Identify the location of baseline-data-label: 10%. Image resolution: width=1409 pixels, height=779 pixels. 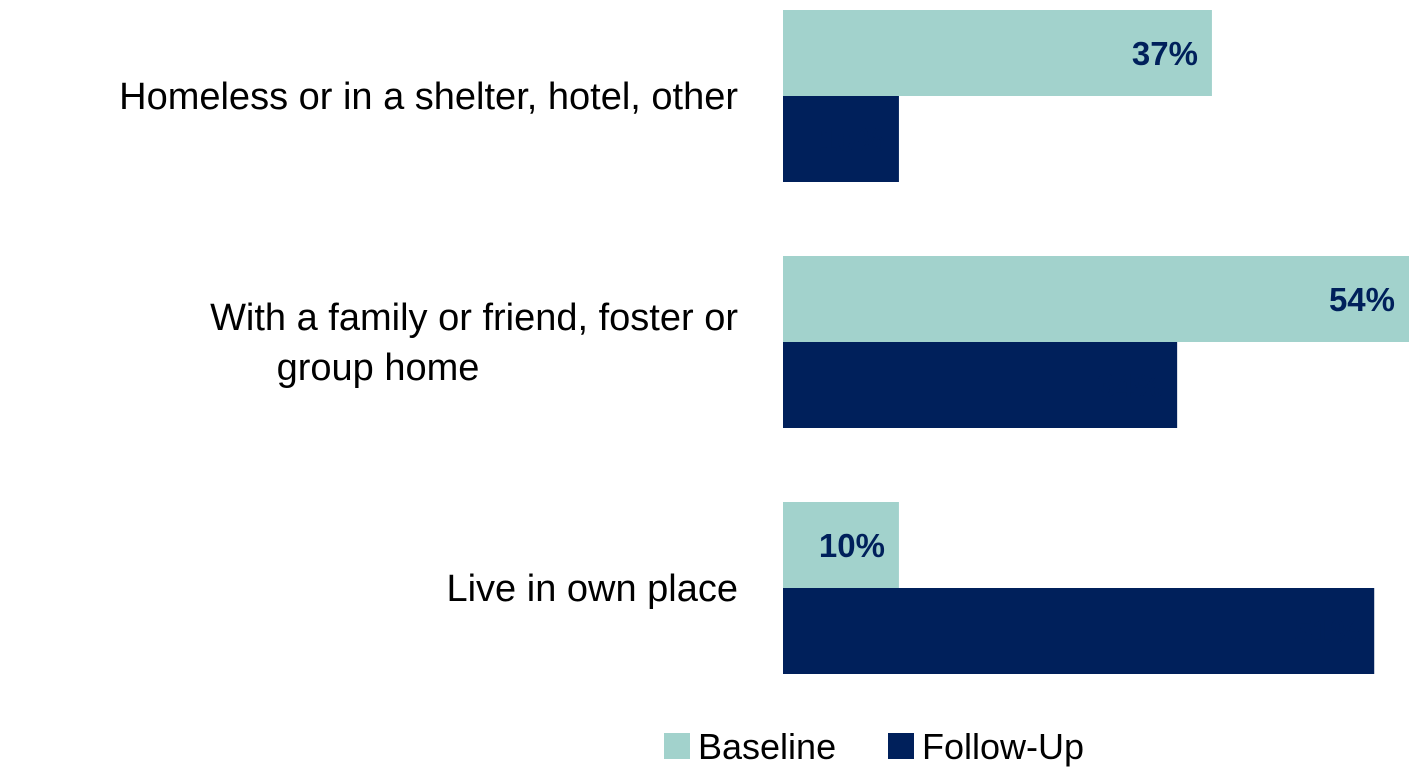
(852, 545).